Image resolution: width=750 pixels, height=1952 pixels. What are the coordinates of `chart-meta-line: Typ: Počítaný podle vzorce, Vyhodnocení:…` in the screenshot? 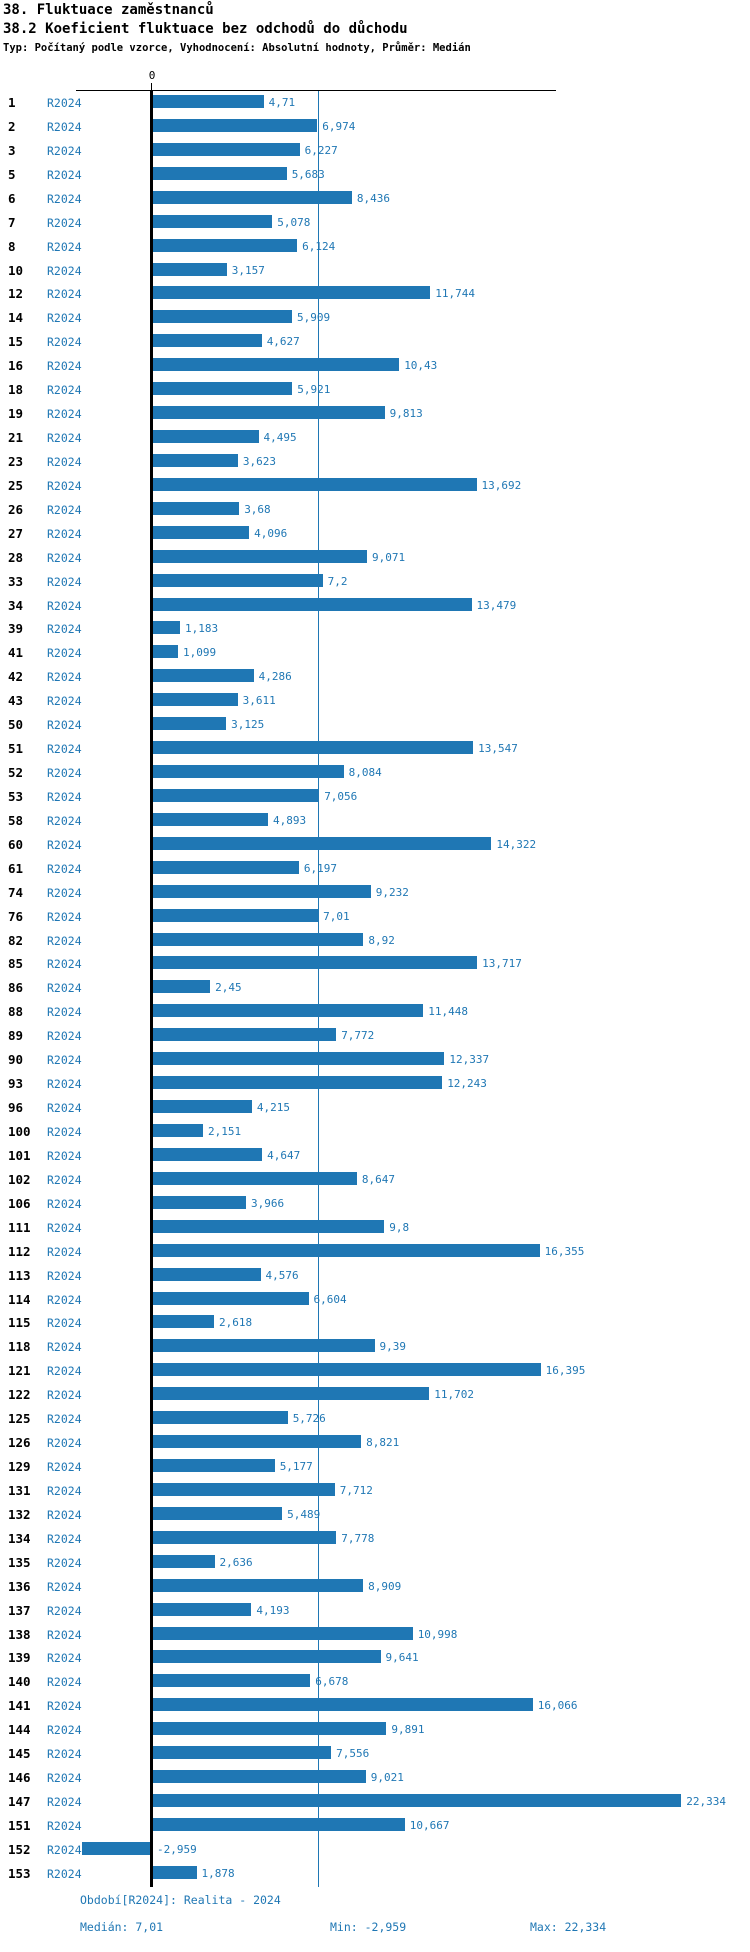 It's located at (237, 48).